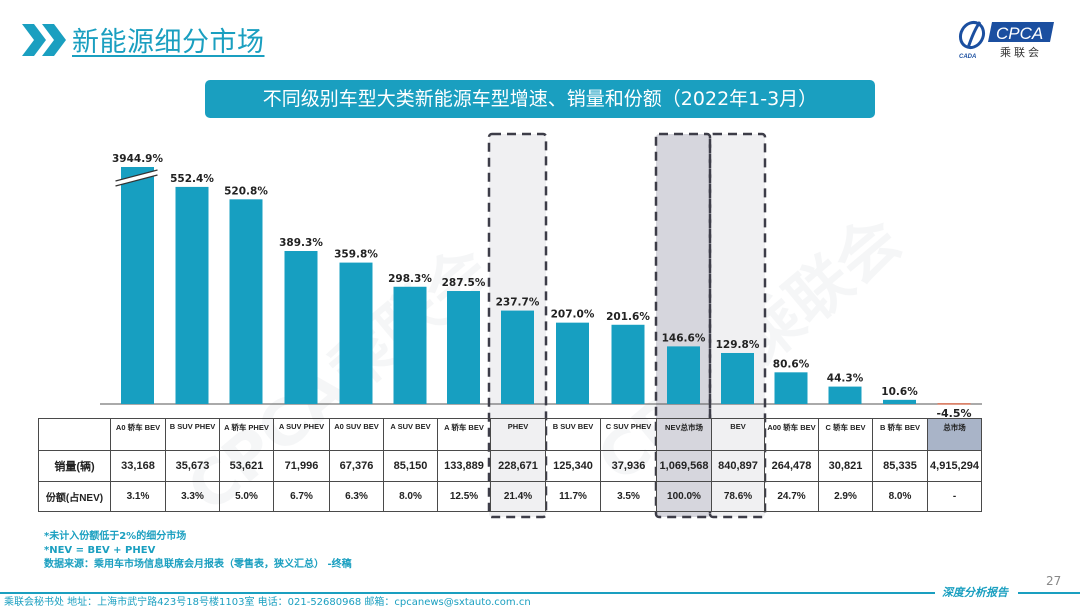 The height and width of the screenshot is (608, 1080). Describe the element at coordinates (1019, 33) in the screenshot. I see `logo-text: CPCA` at that location.